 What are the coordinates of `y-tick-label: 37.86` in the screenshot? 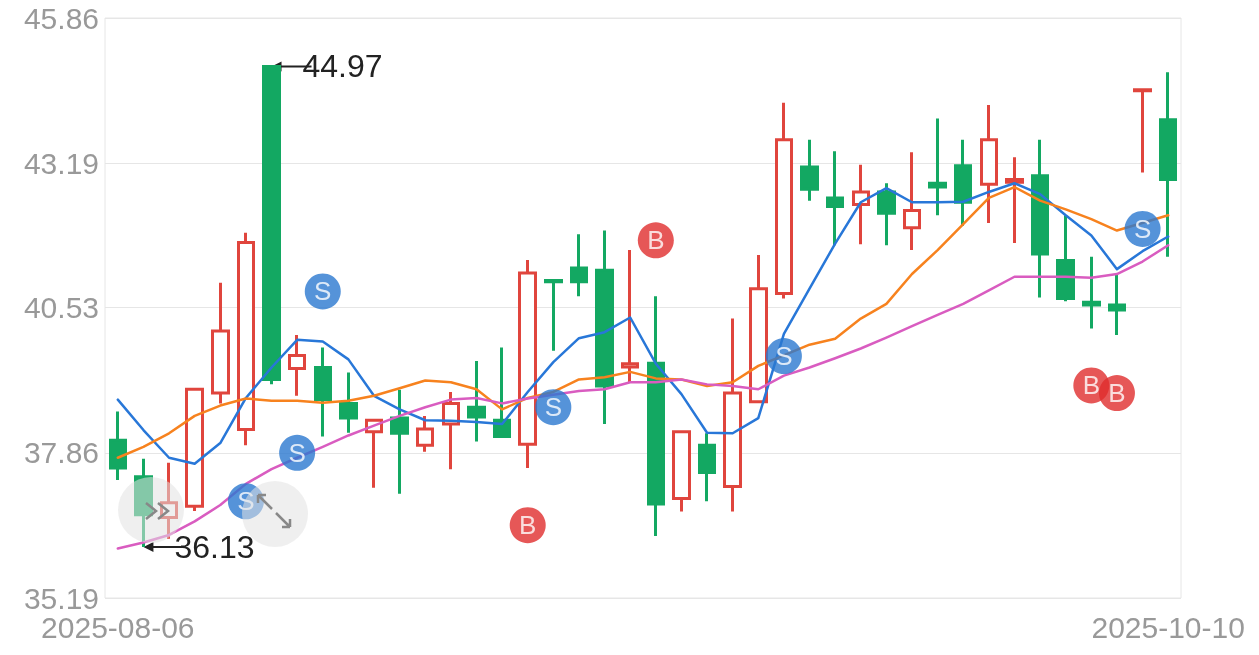 It's located at (61, 453).